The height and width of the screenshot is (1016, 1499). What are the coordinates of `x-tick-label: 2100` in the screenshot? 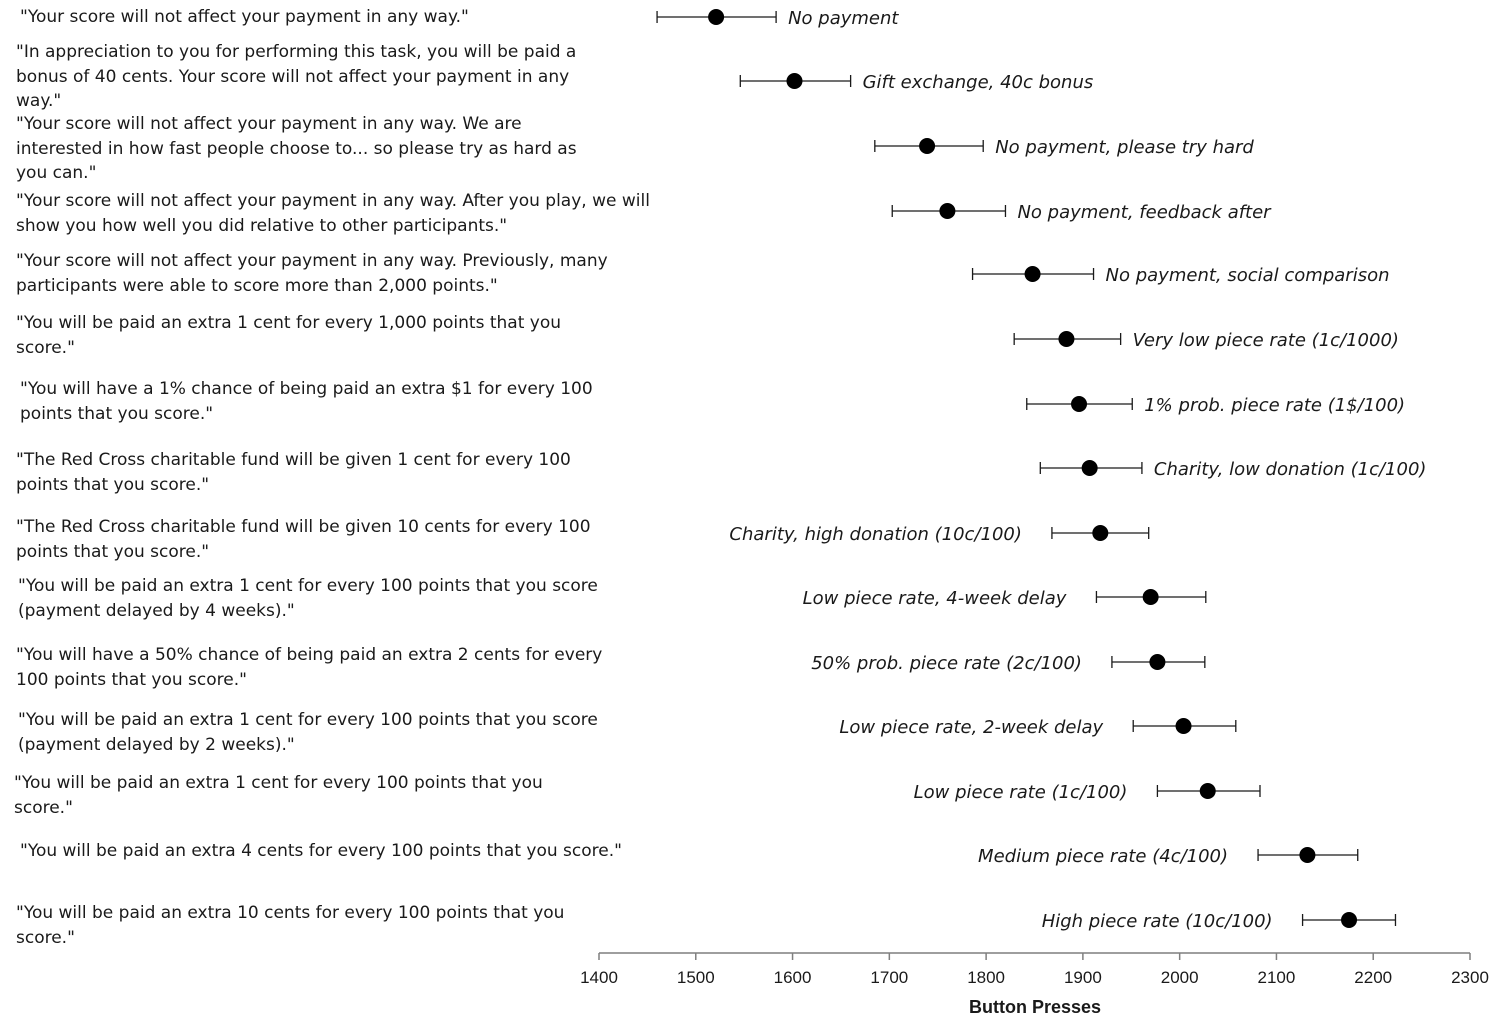 It's located at (1277, 977).